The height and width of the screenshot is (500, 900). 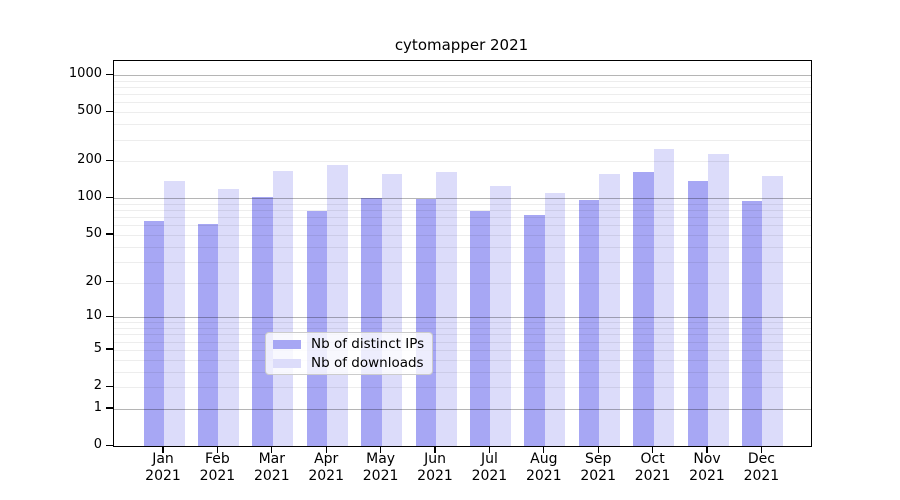 What do you see at coordinates (89, 197) in the screenshot?
I see `y-axis-tick-label: 100` at bounding box center [89, 197].